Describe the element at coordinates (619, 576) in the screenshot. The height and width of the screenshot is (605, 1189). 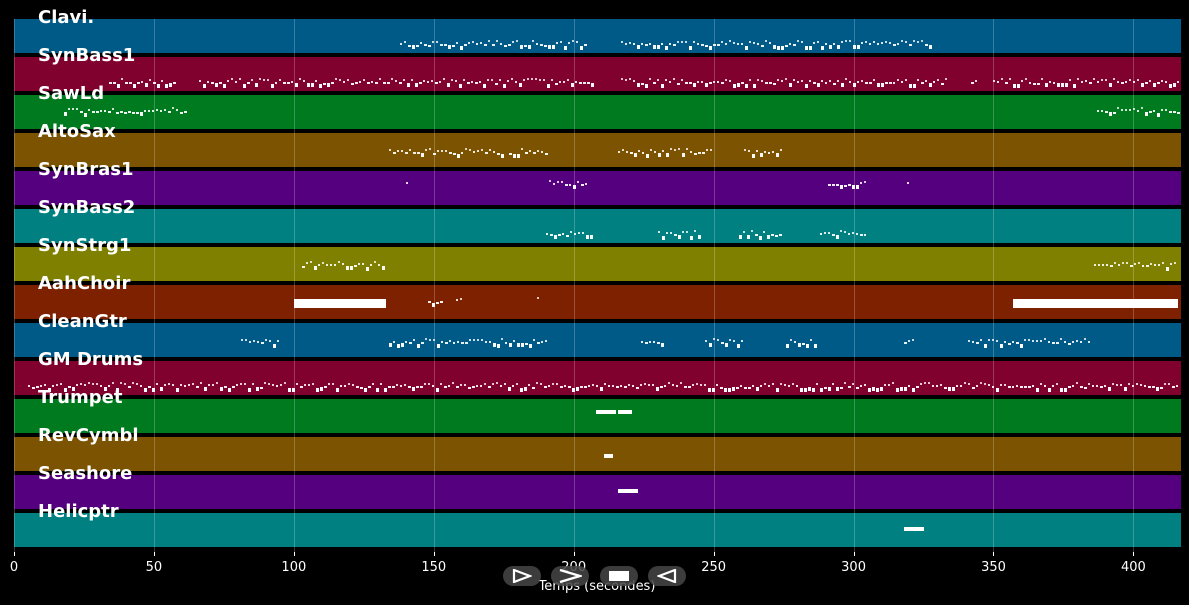
I see `stop-button` at that location.